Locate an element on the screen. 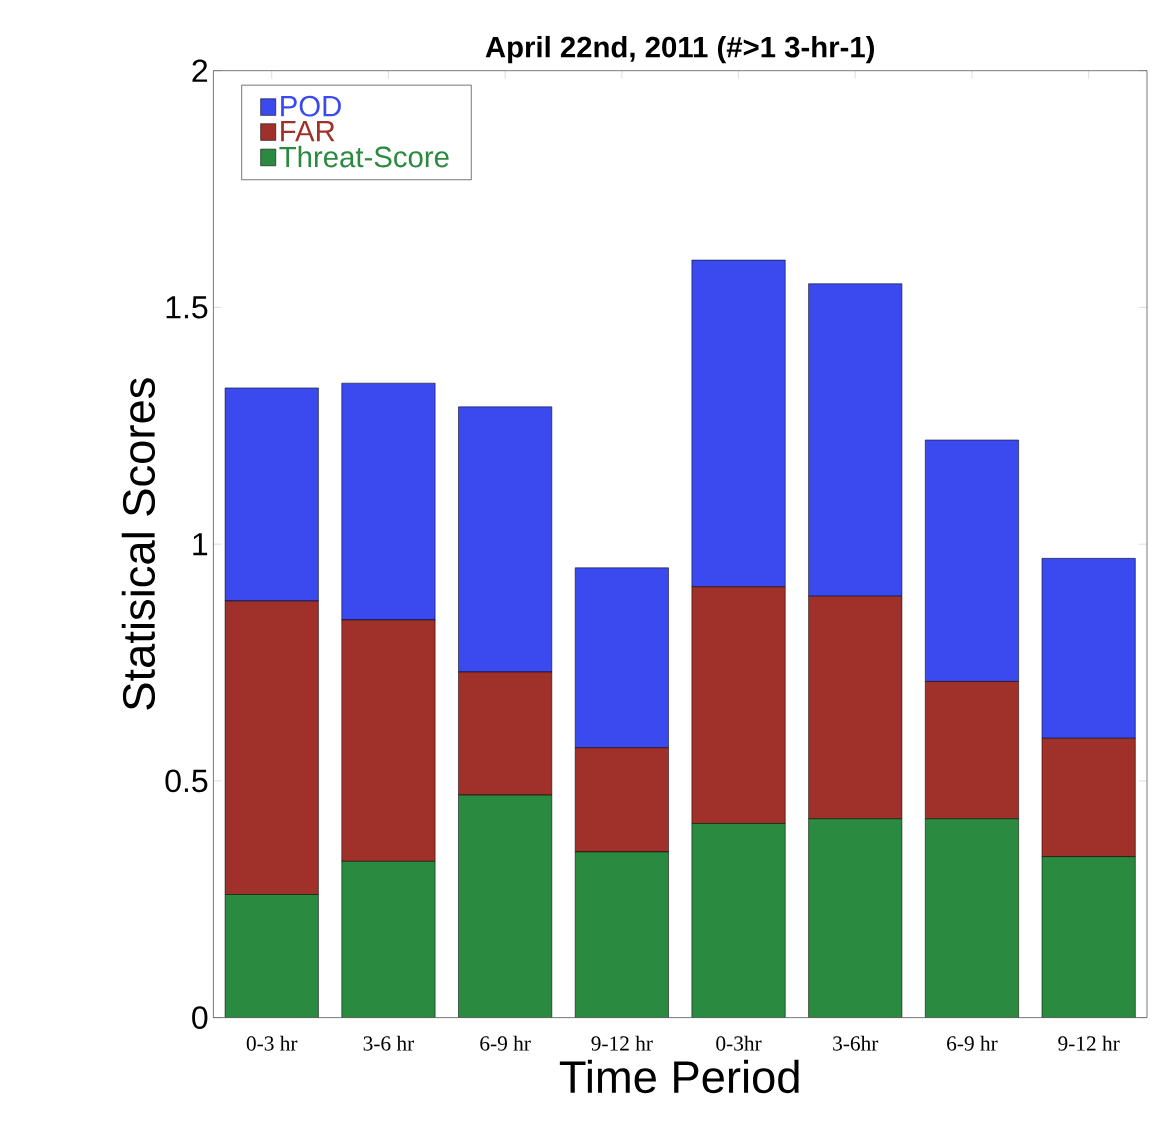  x-tick-label: 0-3 hr is located at coordinates (272, 1043).